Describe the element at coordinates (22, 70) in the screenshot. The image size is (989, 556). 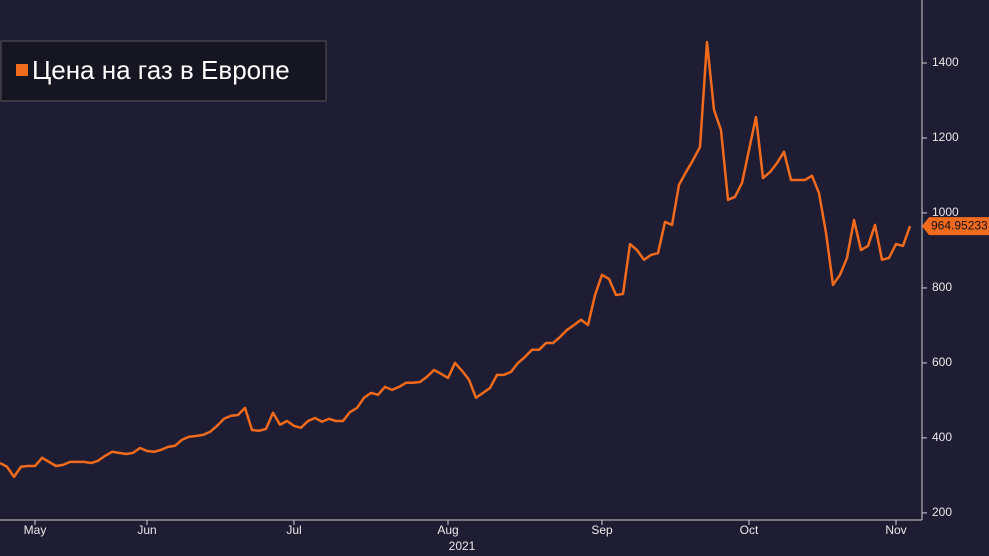
I see `legend-swatch` at that location.